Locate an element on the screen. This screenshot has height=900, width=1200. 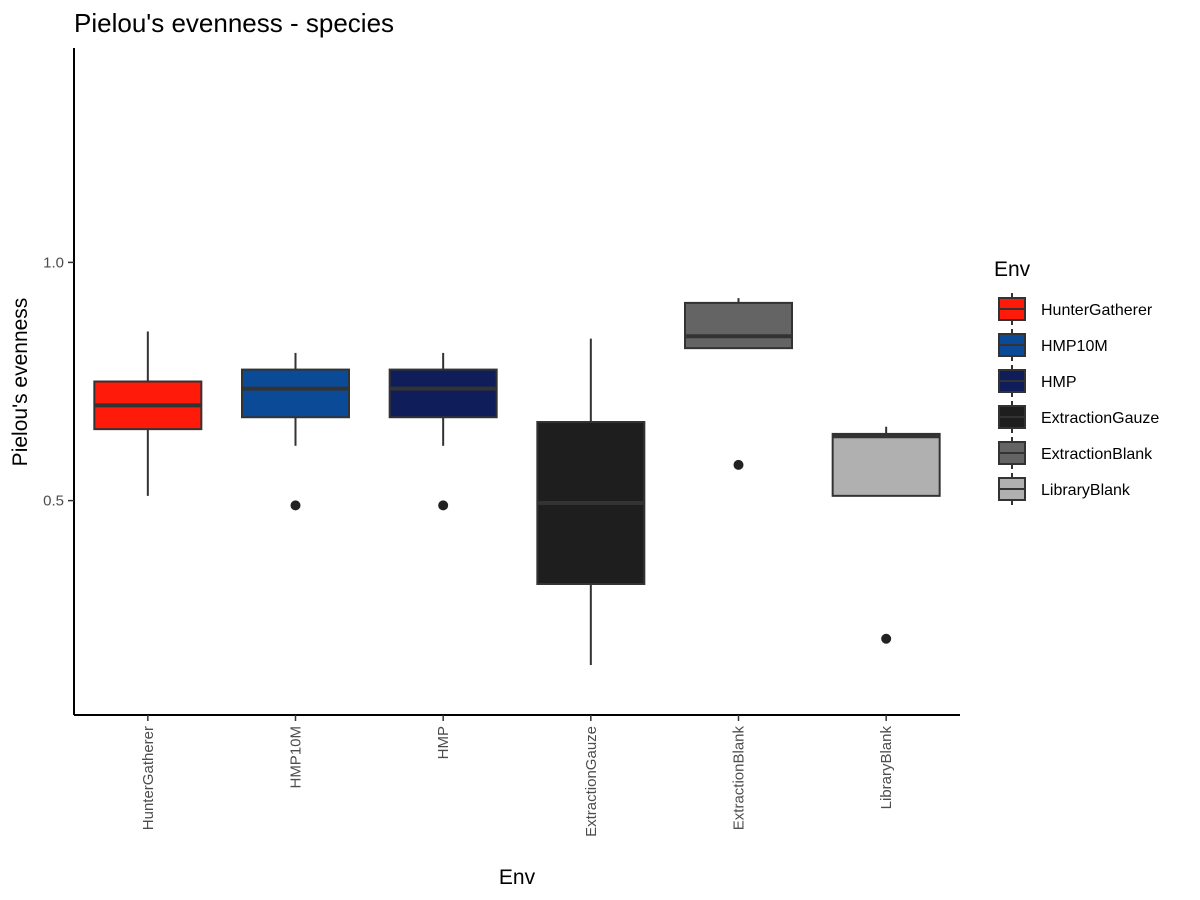
legend-item-hmp10m: HMP10M is located at coordinates (1053, 345).